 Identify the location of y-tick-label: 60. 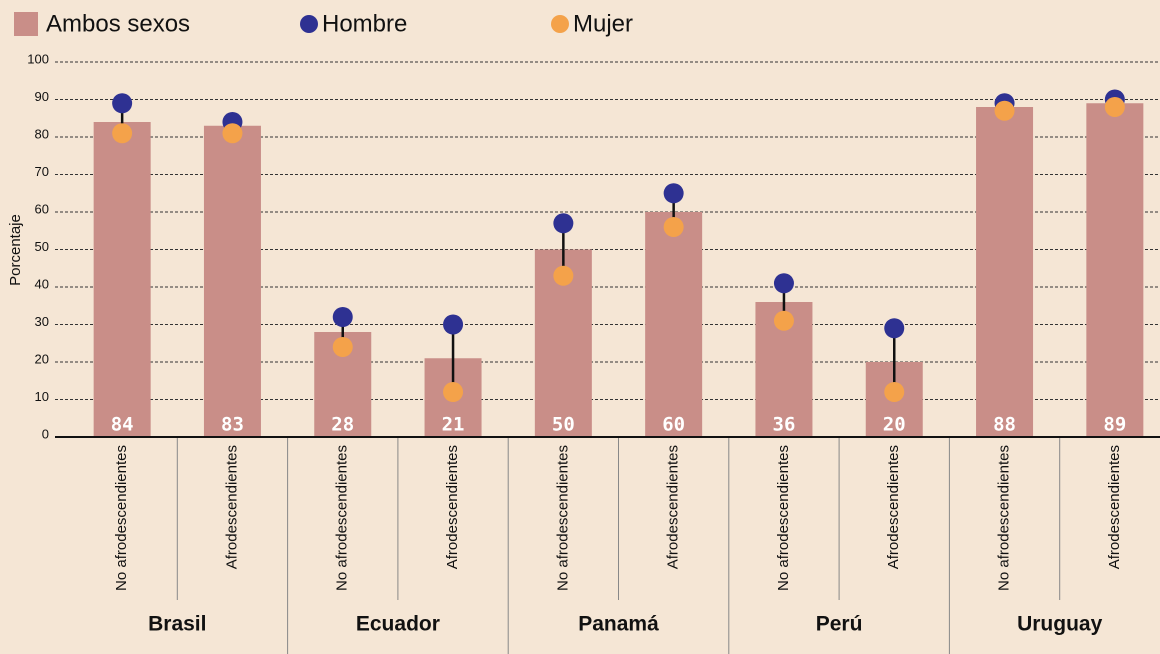
(42, 208).